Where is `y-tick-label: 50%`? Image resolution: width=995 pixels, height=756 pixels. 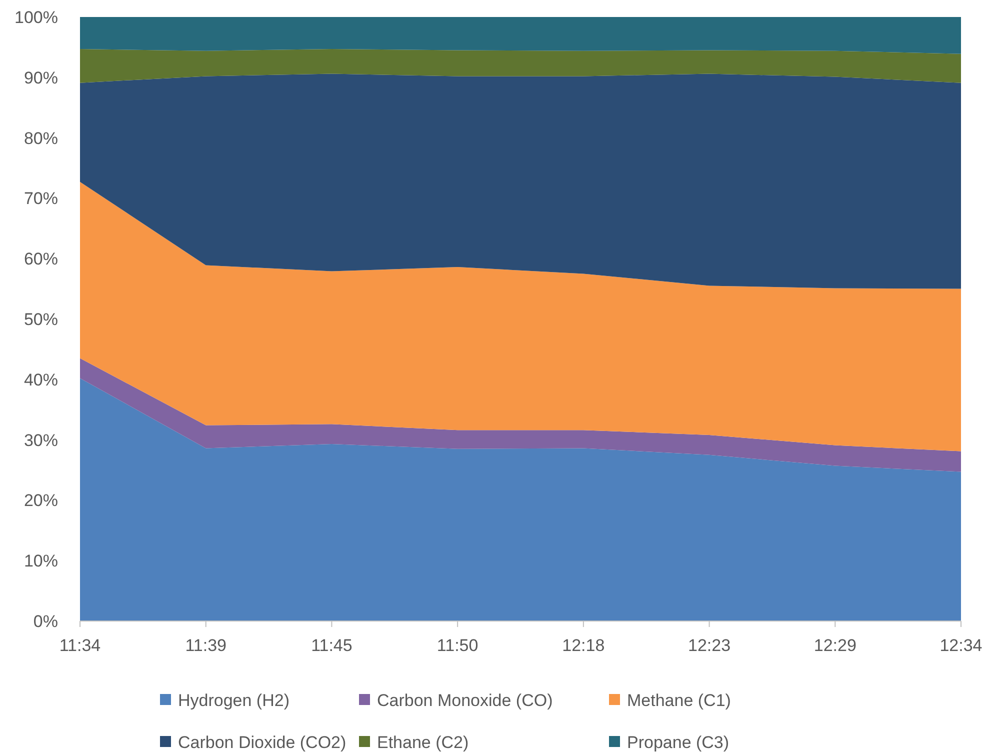 y-tick-label: 50% is located at coordinates (41, 319).